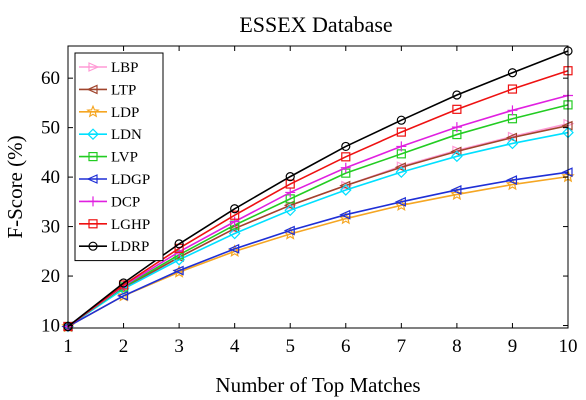 The height and width of the screenshot is (400, 586). What do you see at coordinates (107, 90) in the screenshot?
I see `legend-item-ltp: LTP` at bounding box center [107, 90].